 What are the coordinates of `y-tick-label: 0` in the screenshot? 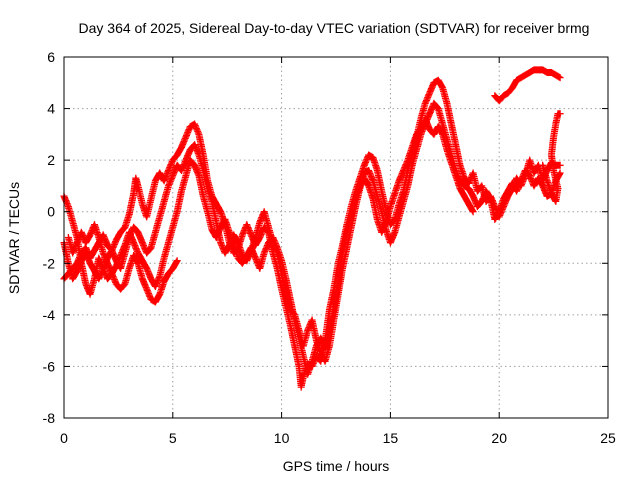 It's located at (51, 212).